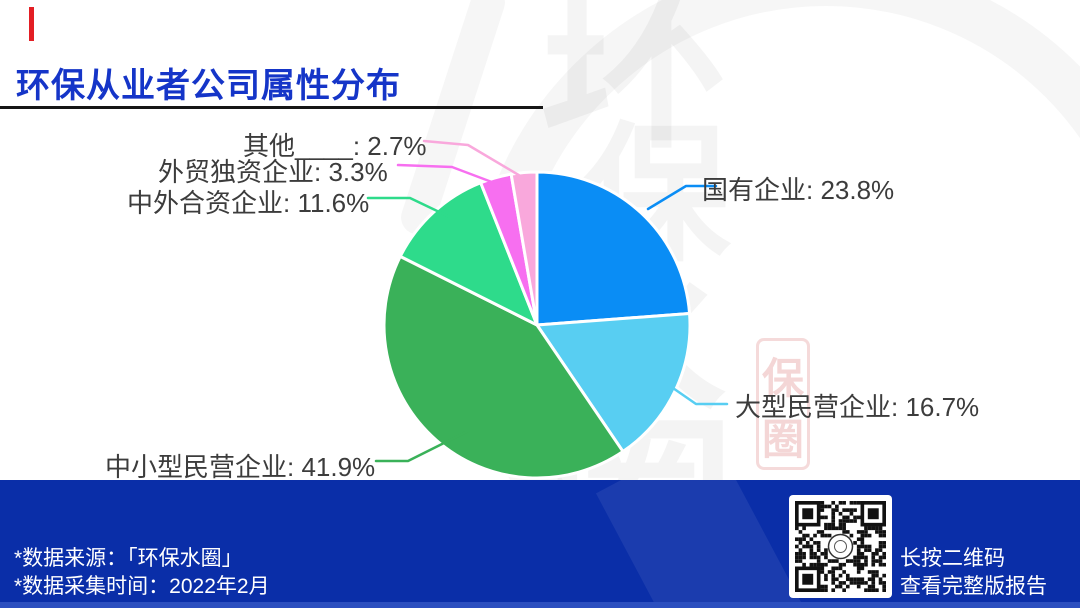  Describe the element at coordinates (798, 190) in the screenshot. I see `slice-label-state-owned: 国有企业: 23.8%` at that location.